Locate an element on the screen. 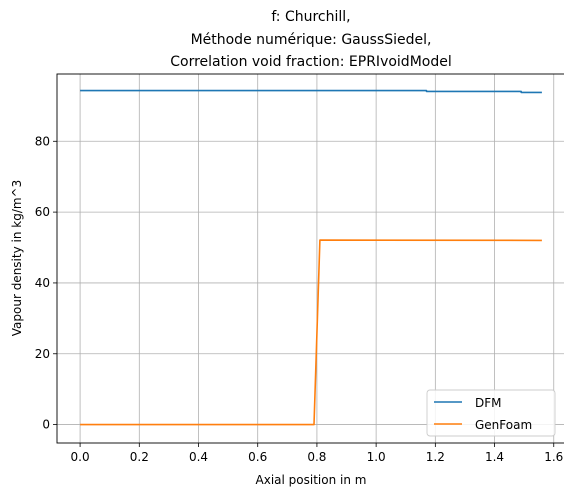  x-tick-label: 1.2 is located at coordinates (435, 457).